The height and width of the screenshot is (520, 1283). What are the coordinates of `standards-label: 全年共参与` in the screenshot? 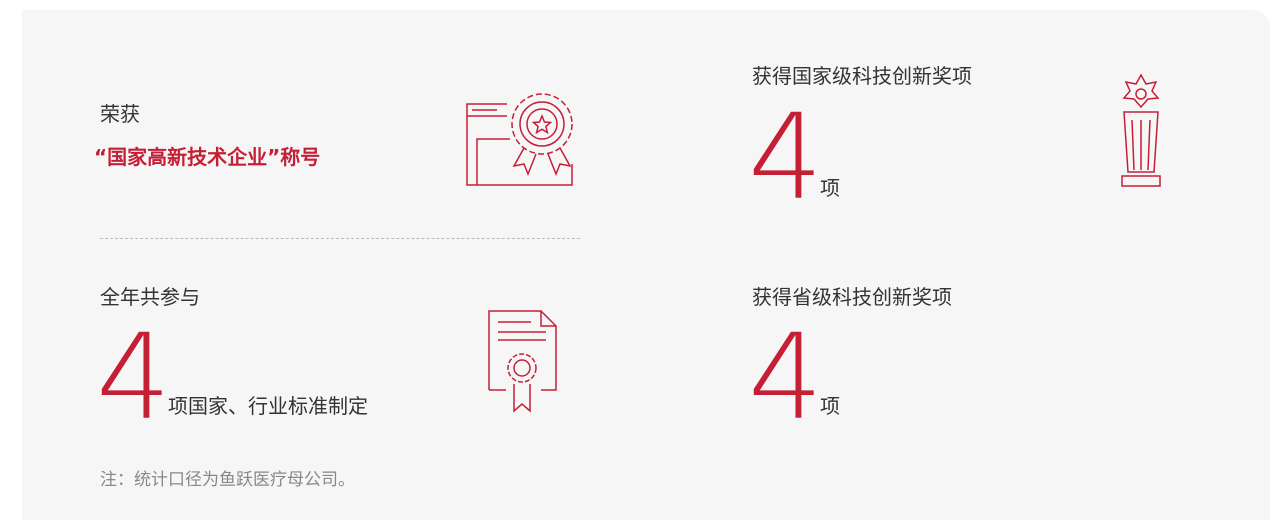 It's located at (150, 297).